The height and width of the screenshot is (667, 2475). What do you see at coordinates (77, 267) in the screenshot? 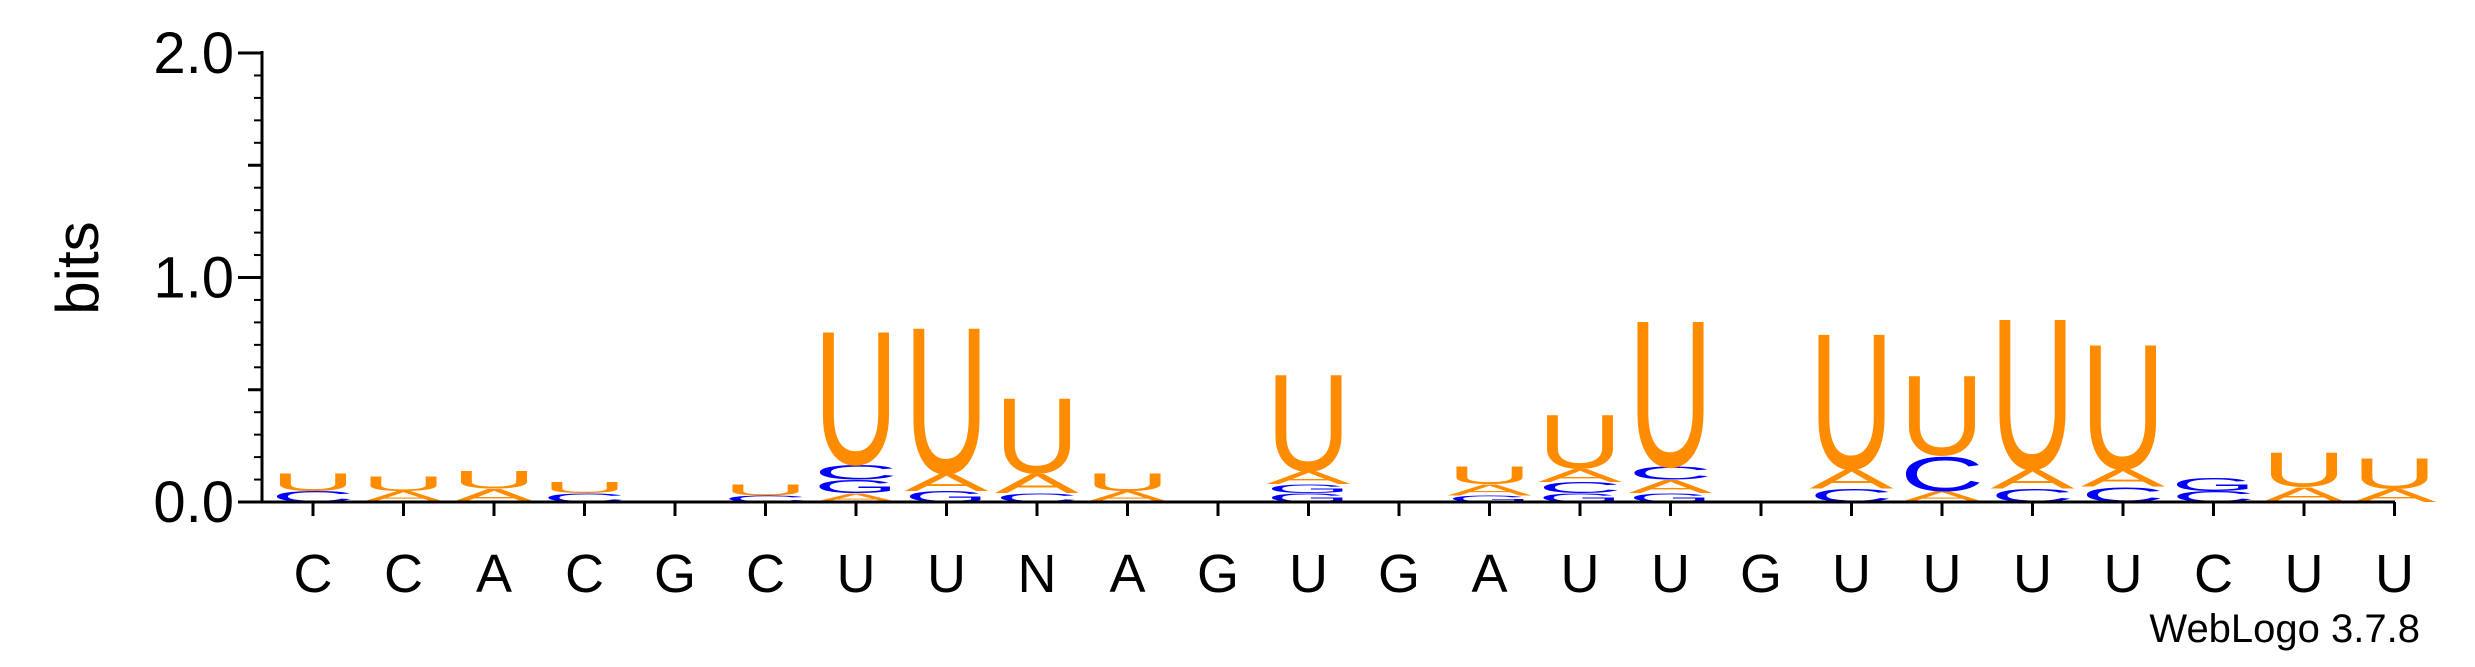
I see `y-axis-label: bits` at bounding box center [77, 267].